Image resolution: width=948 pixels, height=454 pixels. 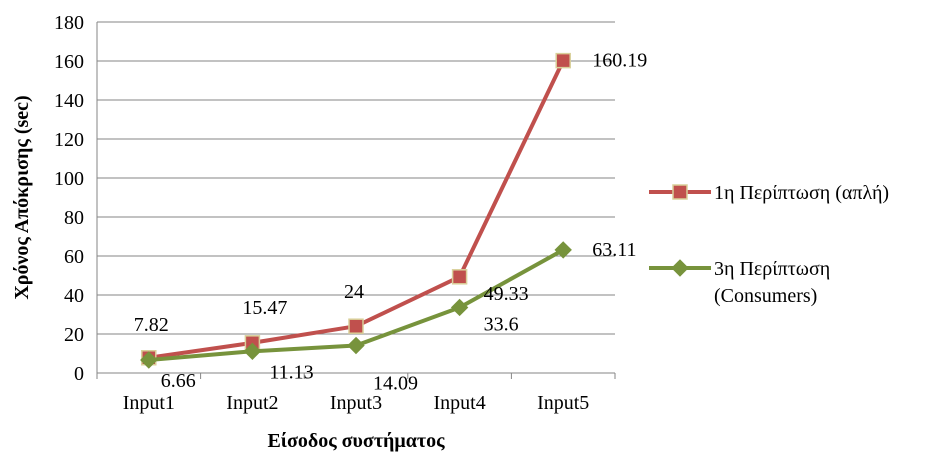 What do you see at coordinates (619, 61) in the screenshot?
I see `data-label: 160.19` at bounding box center [619, 61].